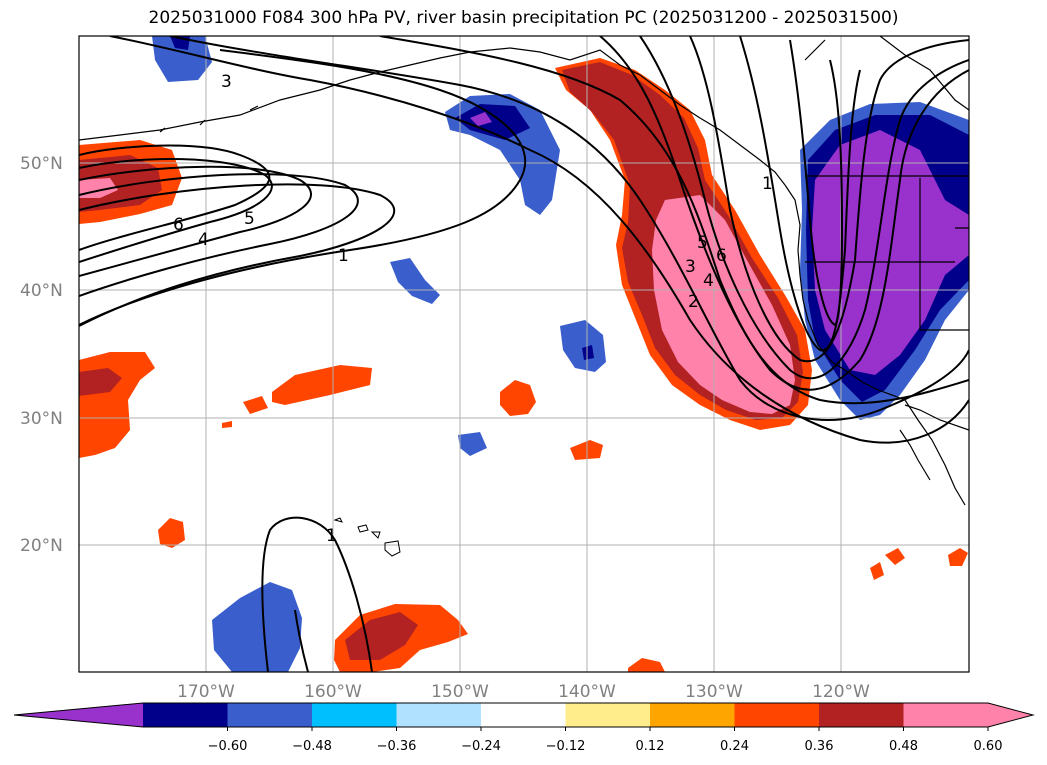  I want to click on lon-label: 130°W, so click(714, 692).